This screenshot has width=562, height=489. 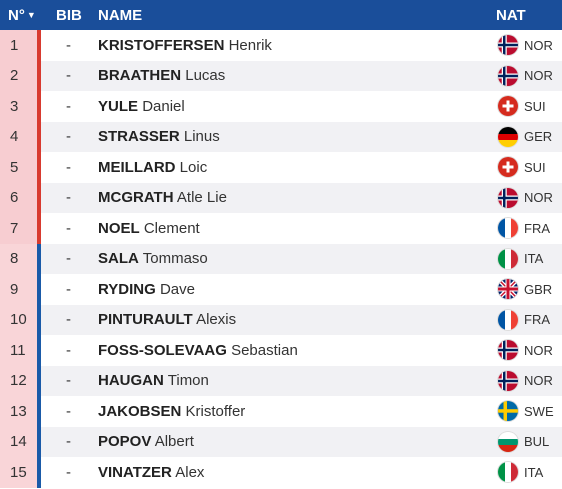 I want to click on table-row: 6 - MCGRATH Atle Lie NOR, so click(x=281, y=197).